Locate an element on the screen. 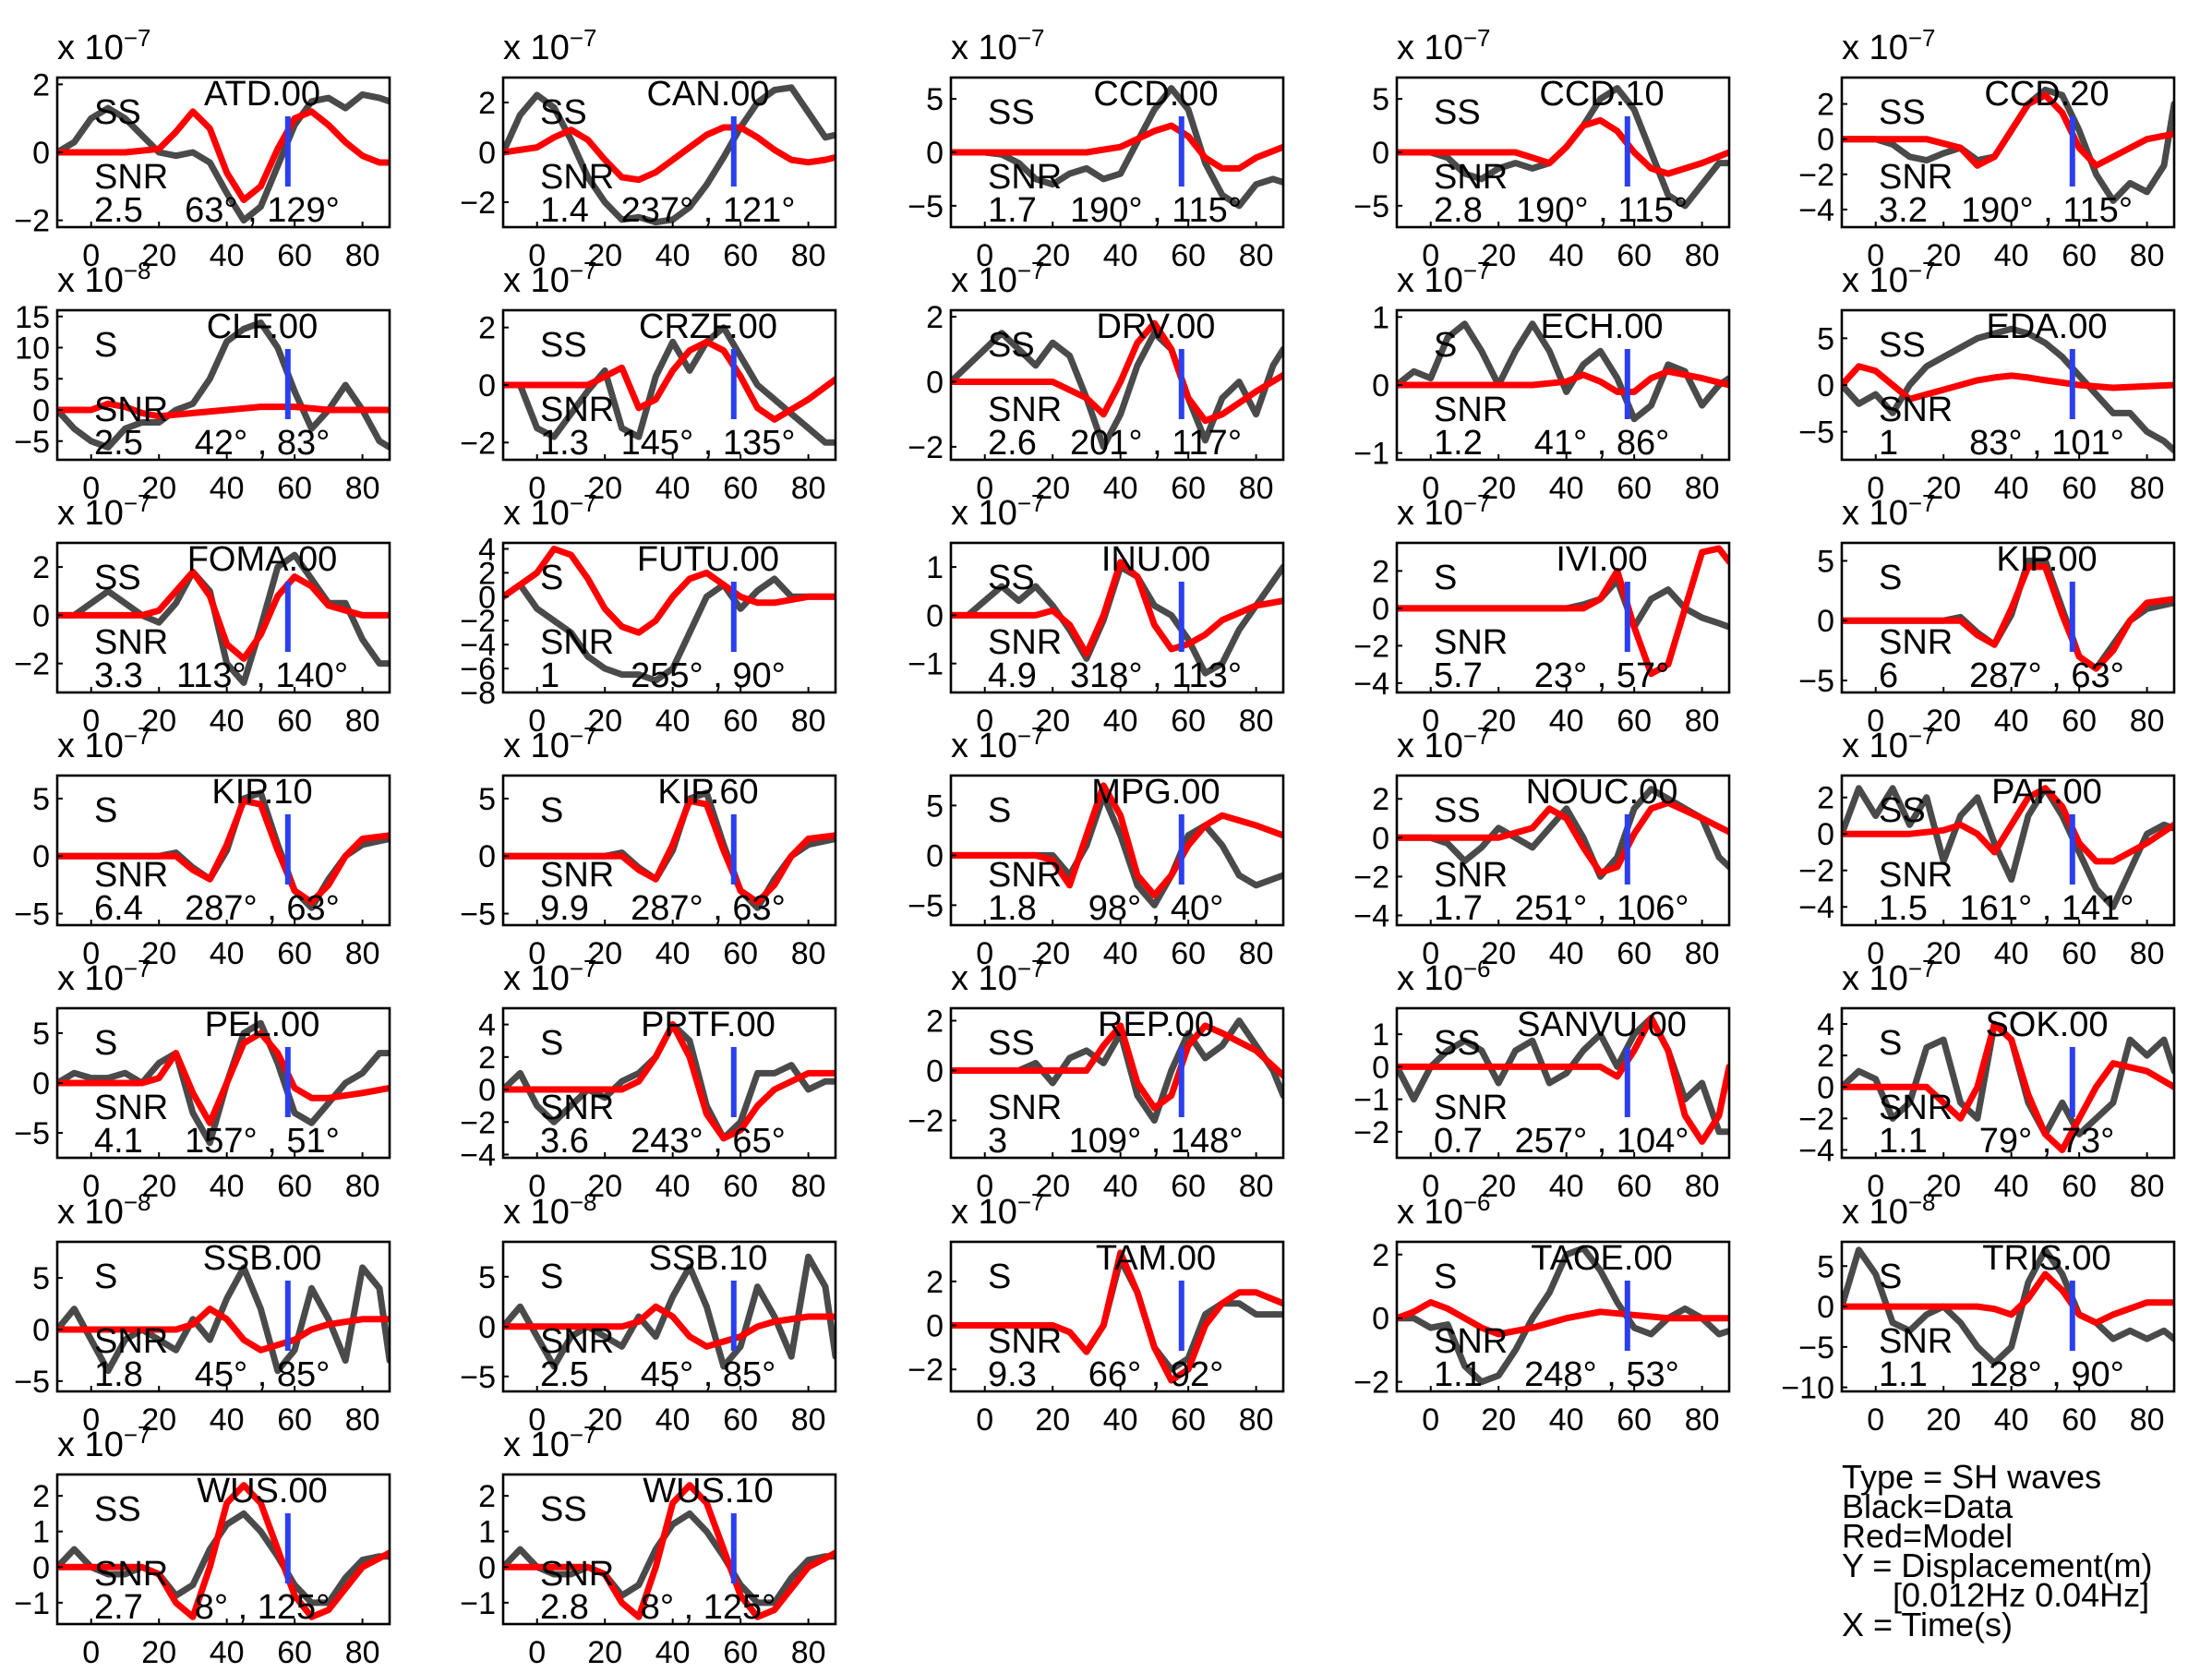 This screenshot has width=2212, height=1673. station-label: TAM.00 is located at coordinates (1156, 1259).